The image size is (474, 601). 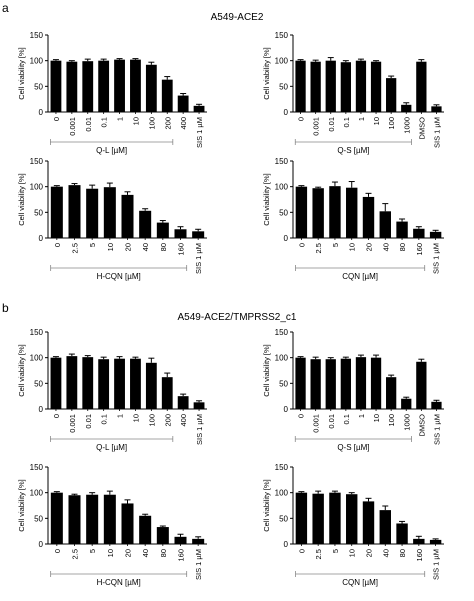 I want to click on chart-6-cat-label-1: 0.001, so click(x=316, y=423).